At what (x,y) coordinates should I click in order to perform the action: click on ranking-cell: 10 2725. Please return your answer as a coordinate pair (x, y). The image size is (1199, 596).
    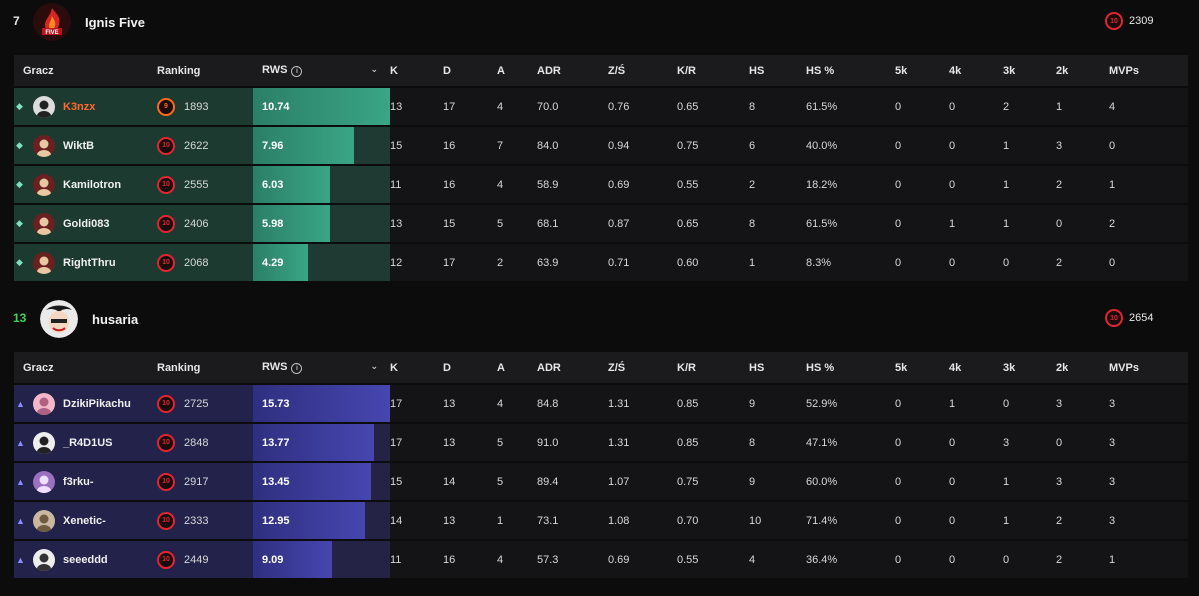
    Looking at the image, I should click on (205, 403).